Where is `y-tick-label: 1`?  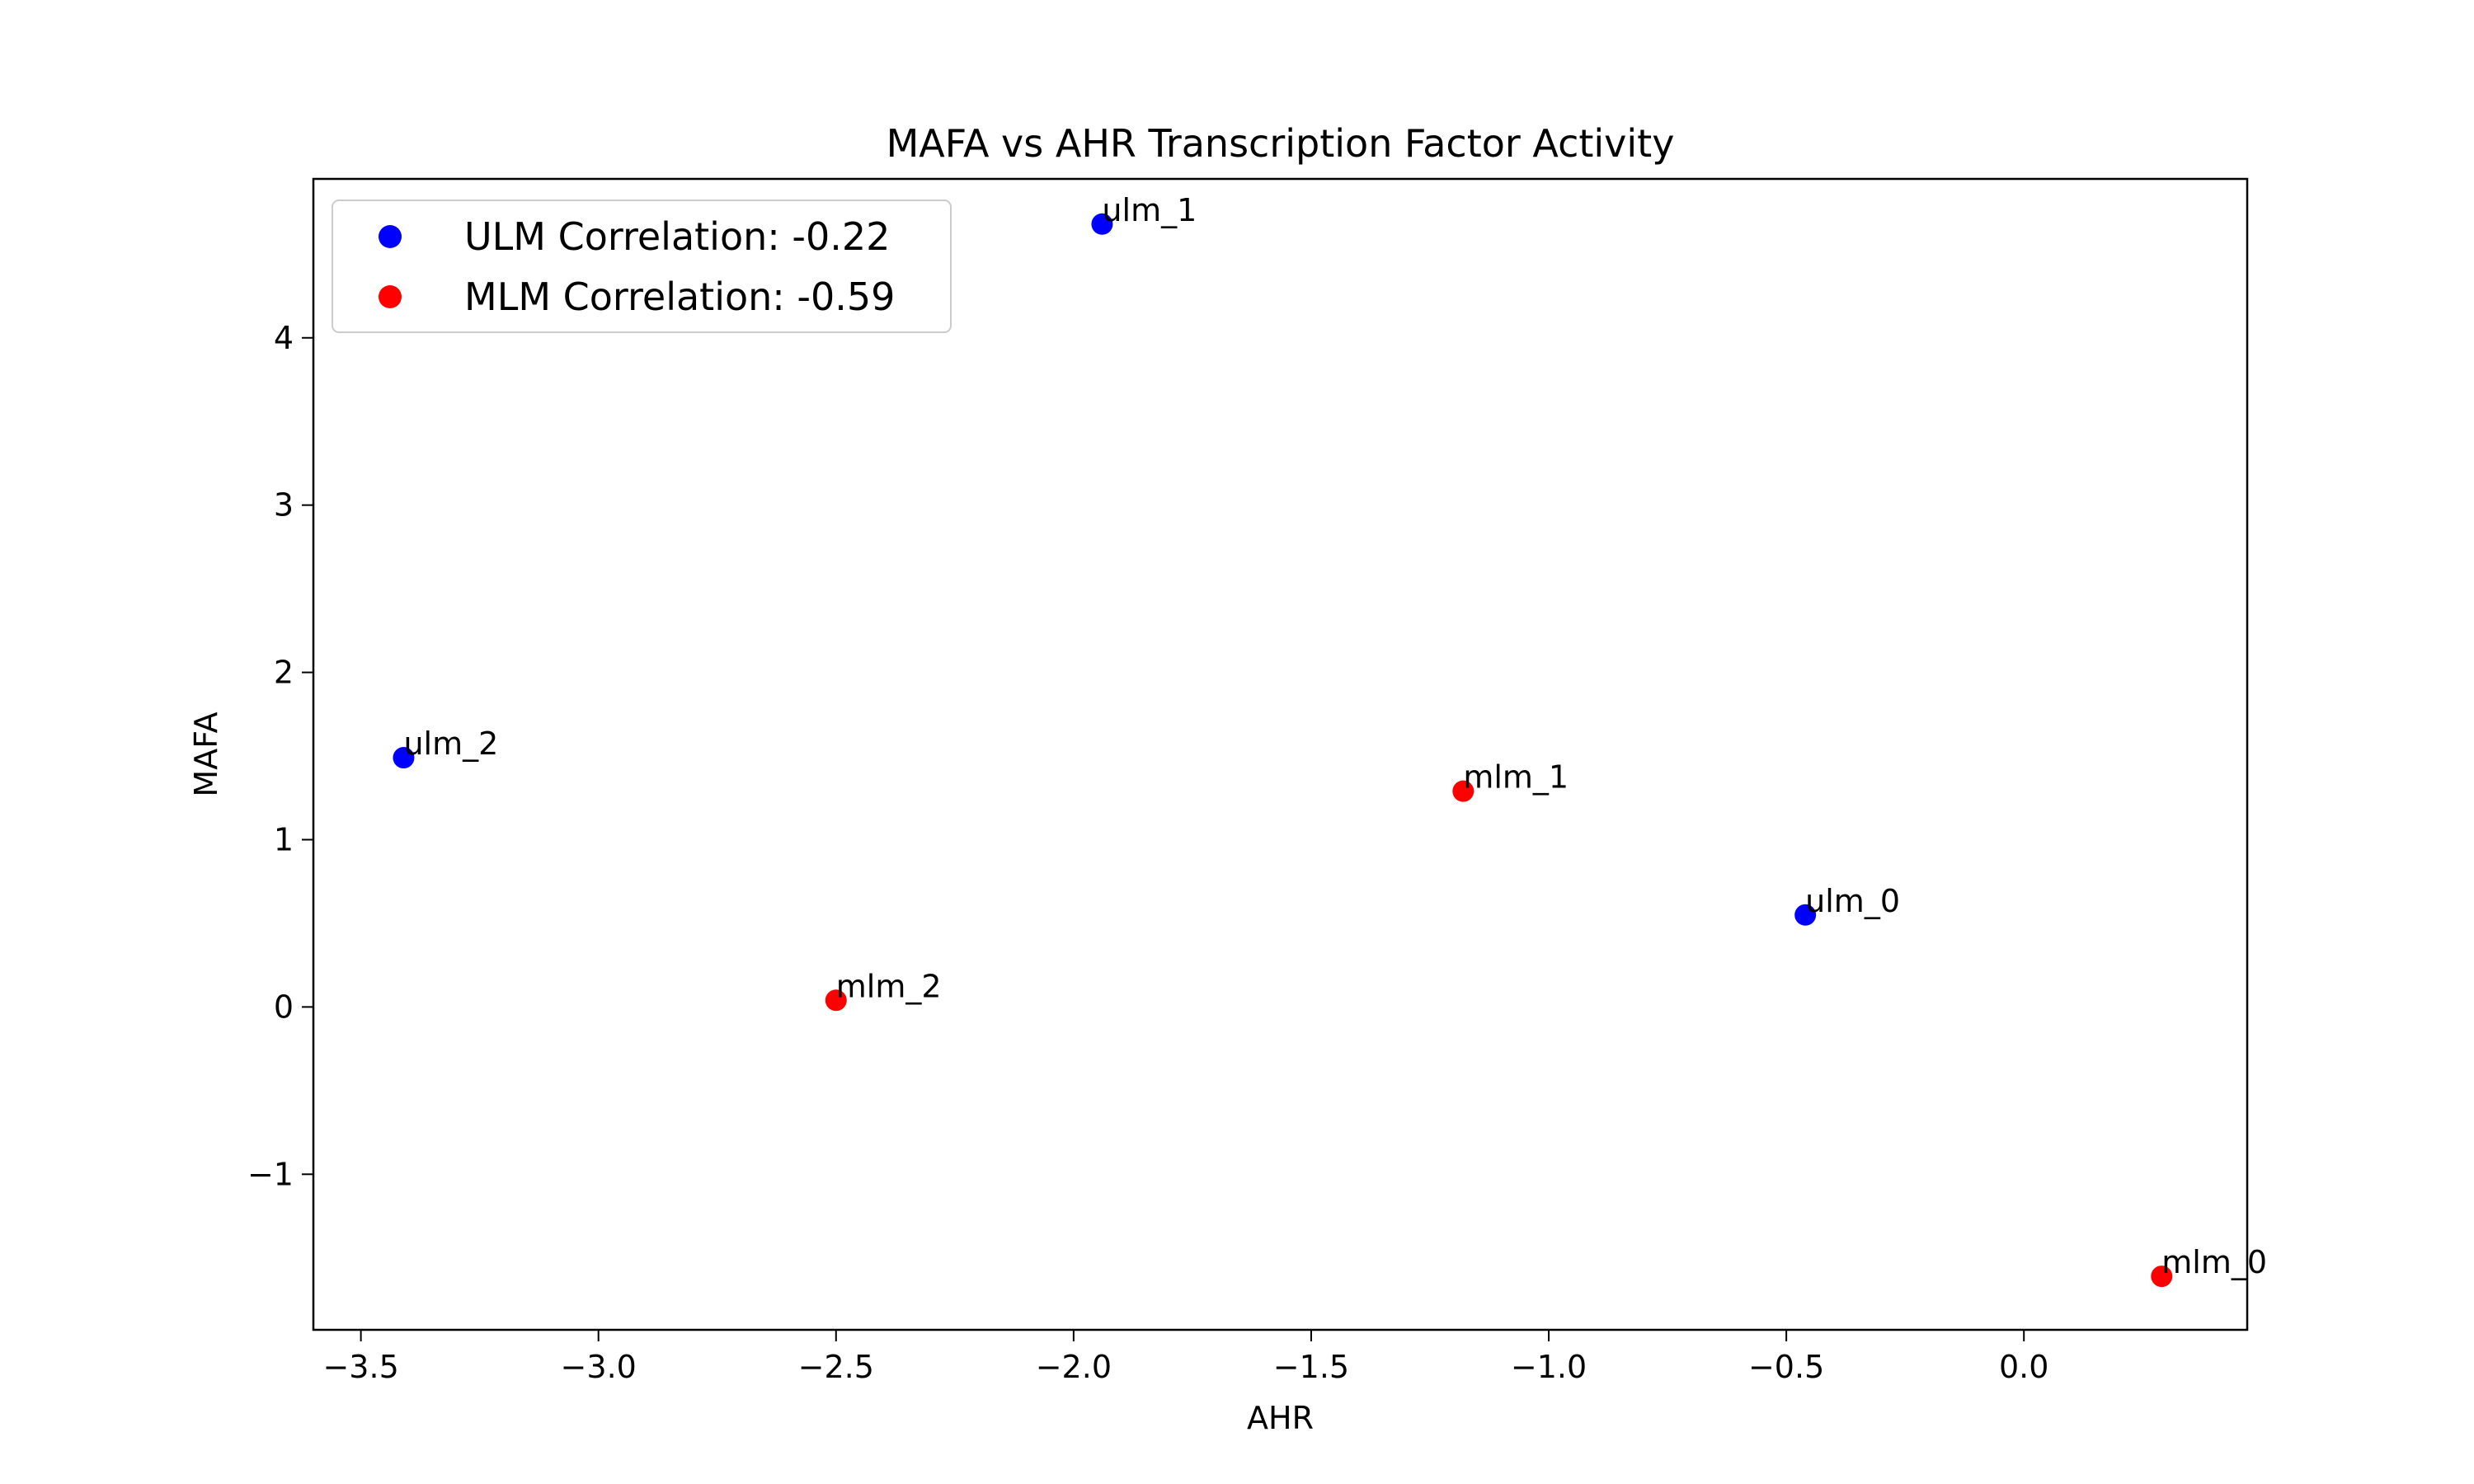 y-tick-label: 1 is located at coordinates (284, 839).